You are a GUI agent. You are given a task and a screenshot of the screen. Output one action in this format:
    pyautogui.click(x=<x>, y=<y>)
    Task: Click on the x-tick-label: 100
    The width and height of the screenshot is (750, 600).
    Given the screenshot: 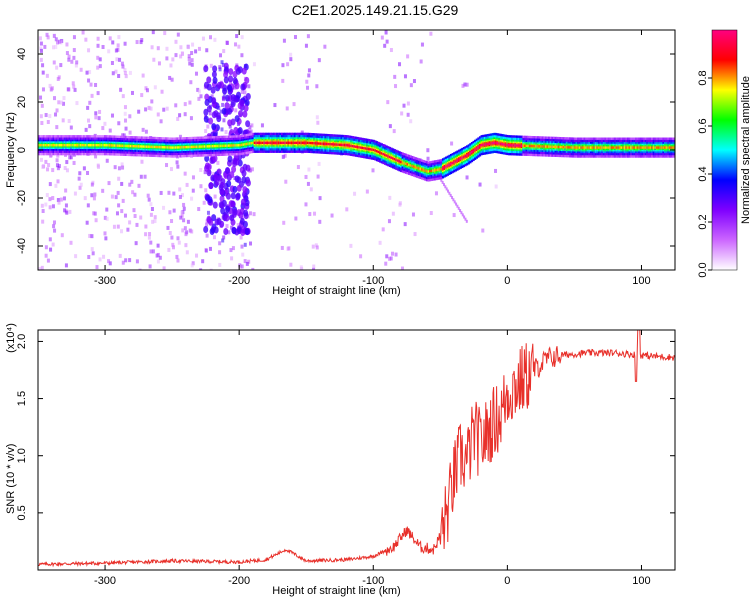 What is the action you would take?
    pyautogui.click(x=641, y=281)
    